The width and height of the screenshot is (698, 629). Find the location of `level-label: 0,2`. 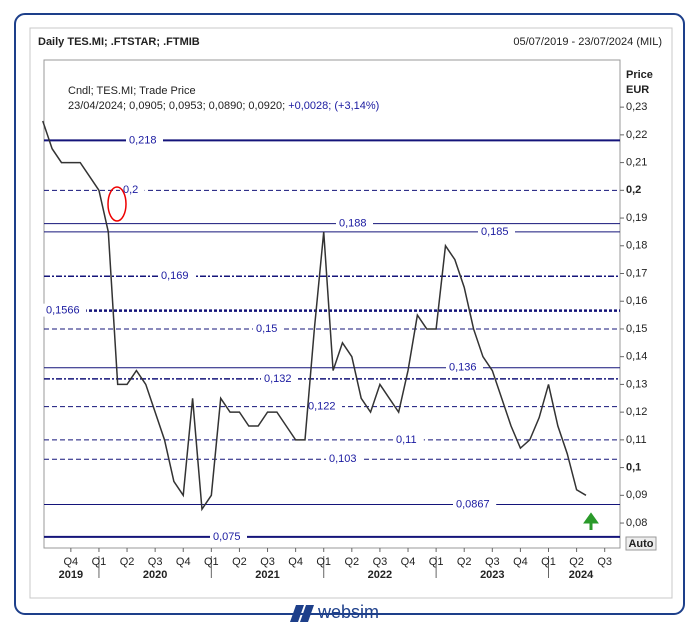

level-label: 0,2 is located at coordinates (130, 190).